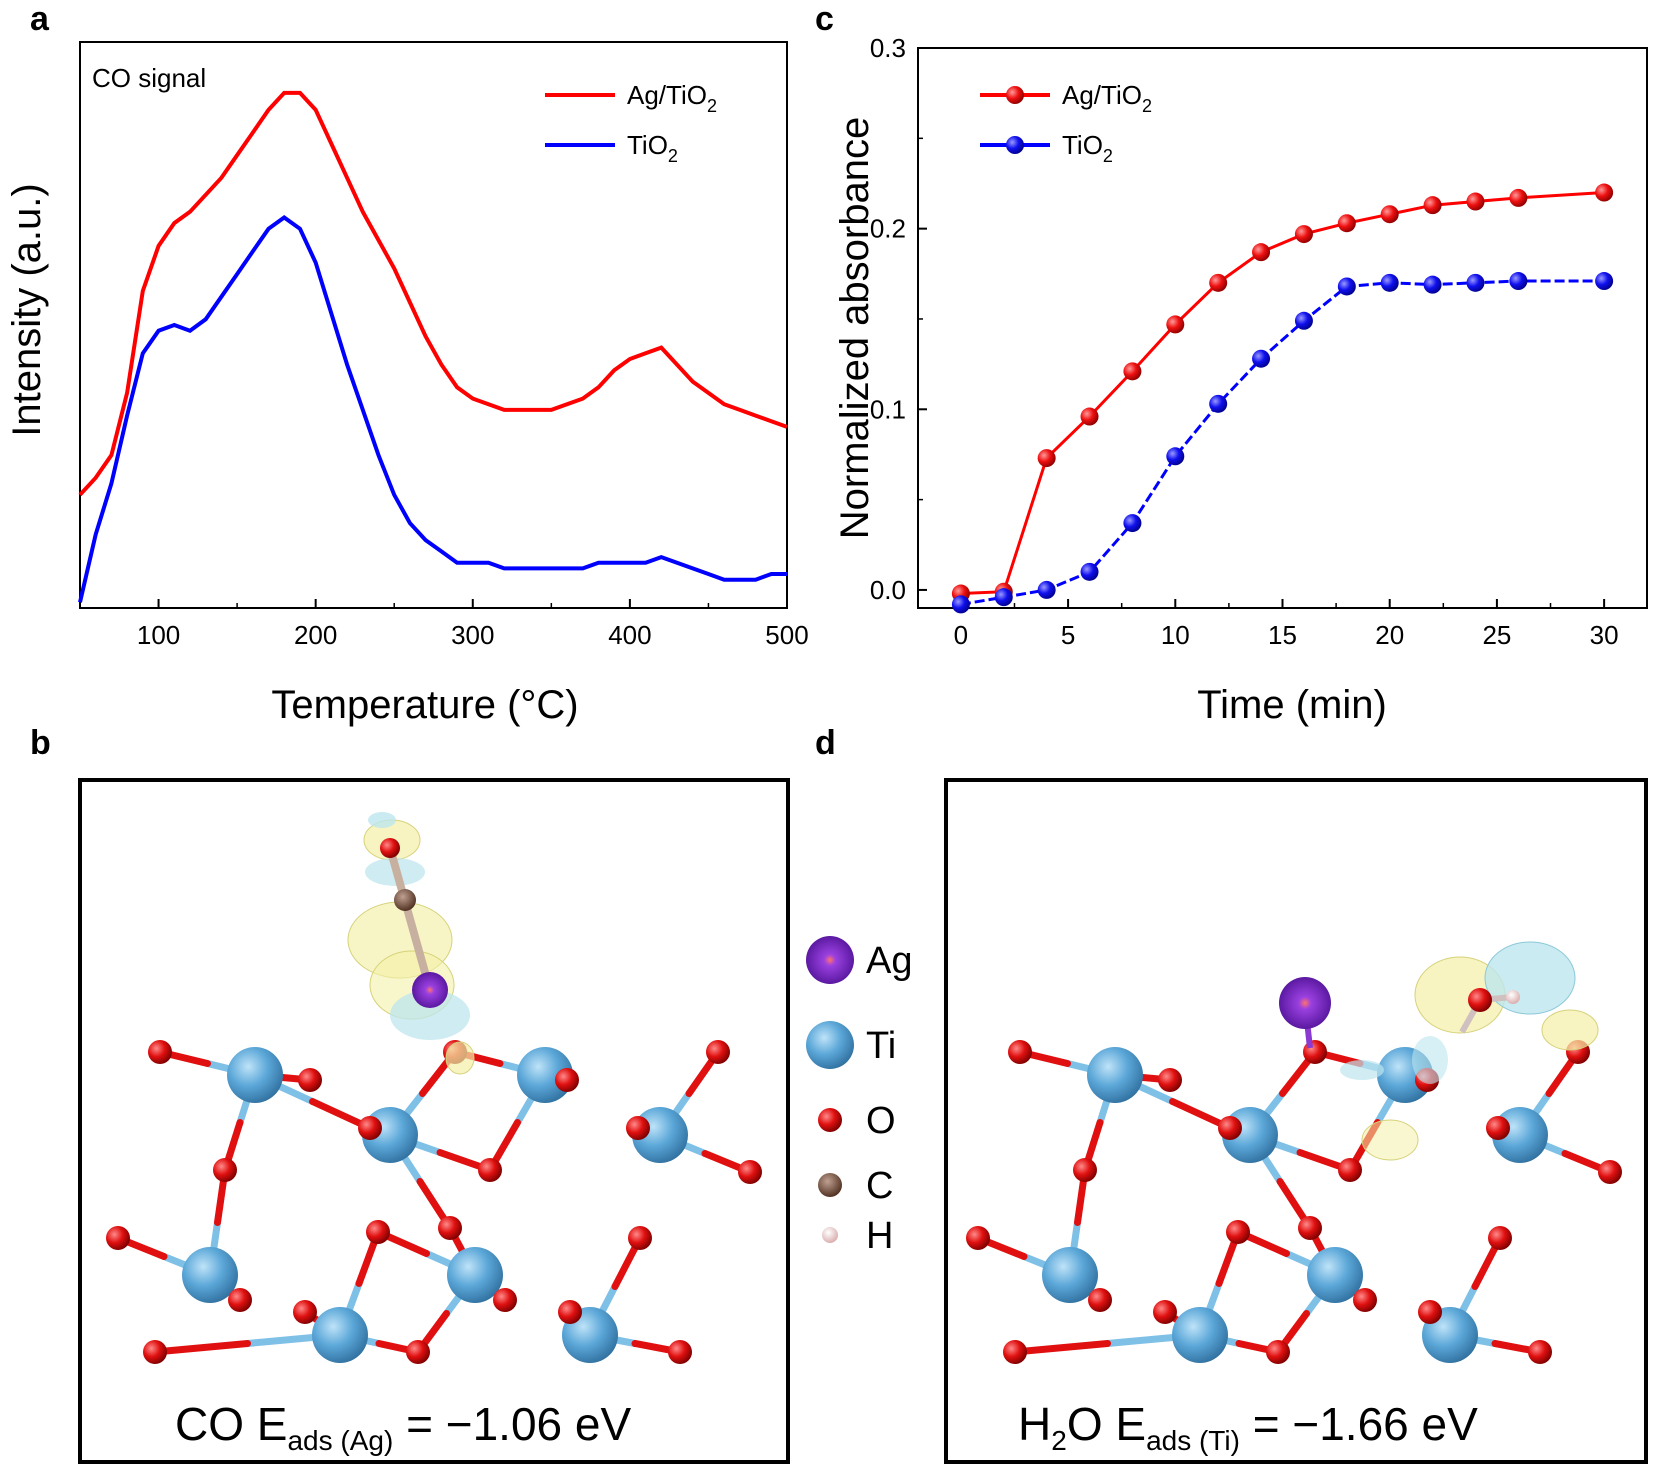 Image resolution: width=1655 pixels, height=1474 pixels. I want to click on x-tick-label: 300, so click(472, 635).